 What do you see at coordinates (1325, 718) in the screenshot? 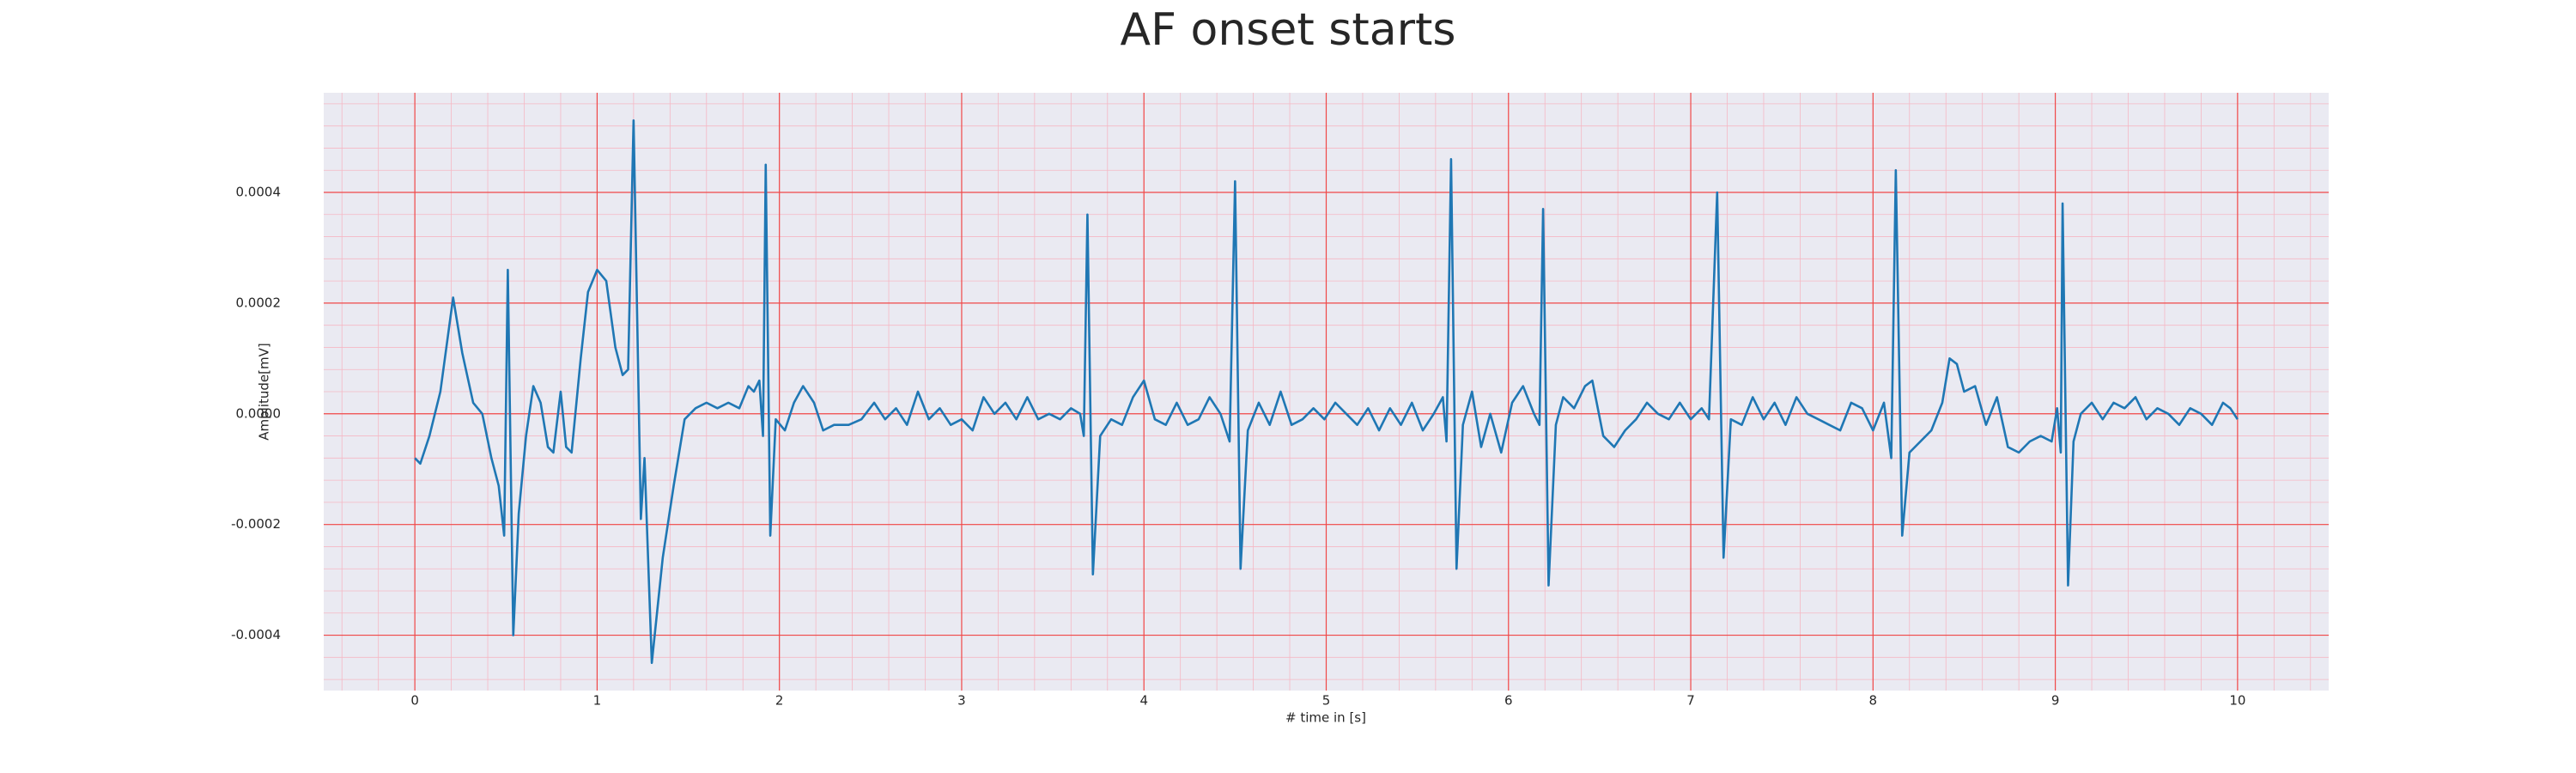
I see `x-axis-label: # time in [s]` at bounding box center [1325, 718].